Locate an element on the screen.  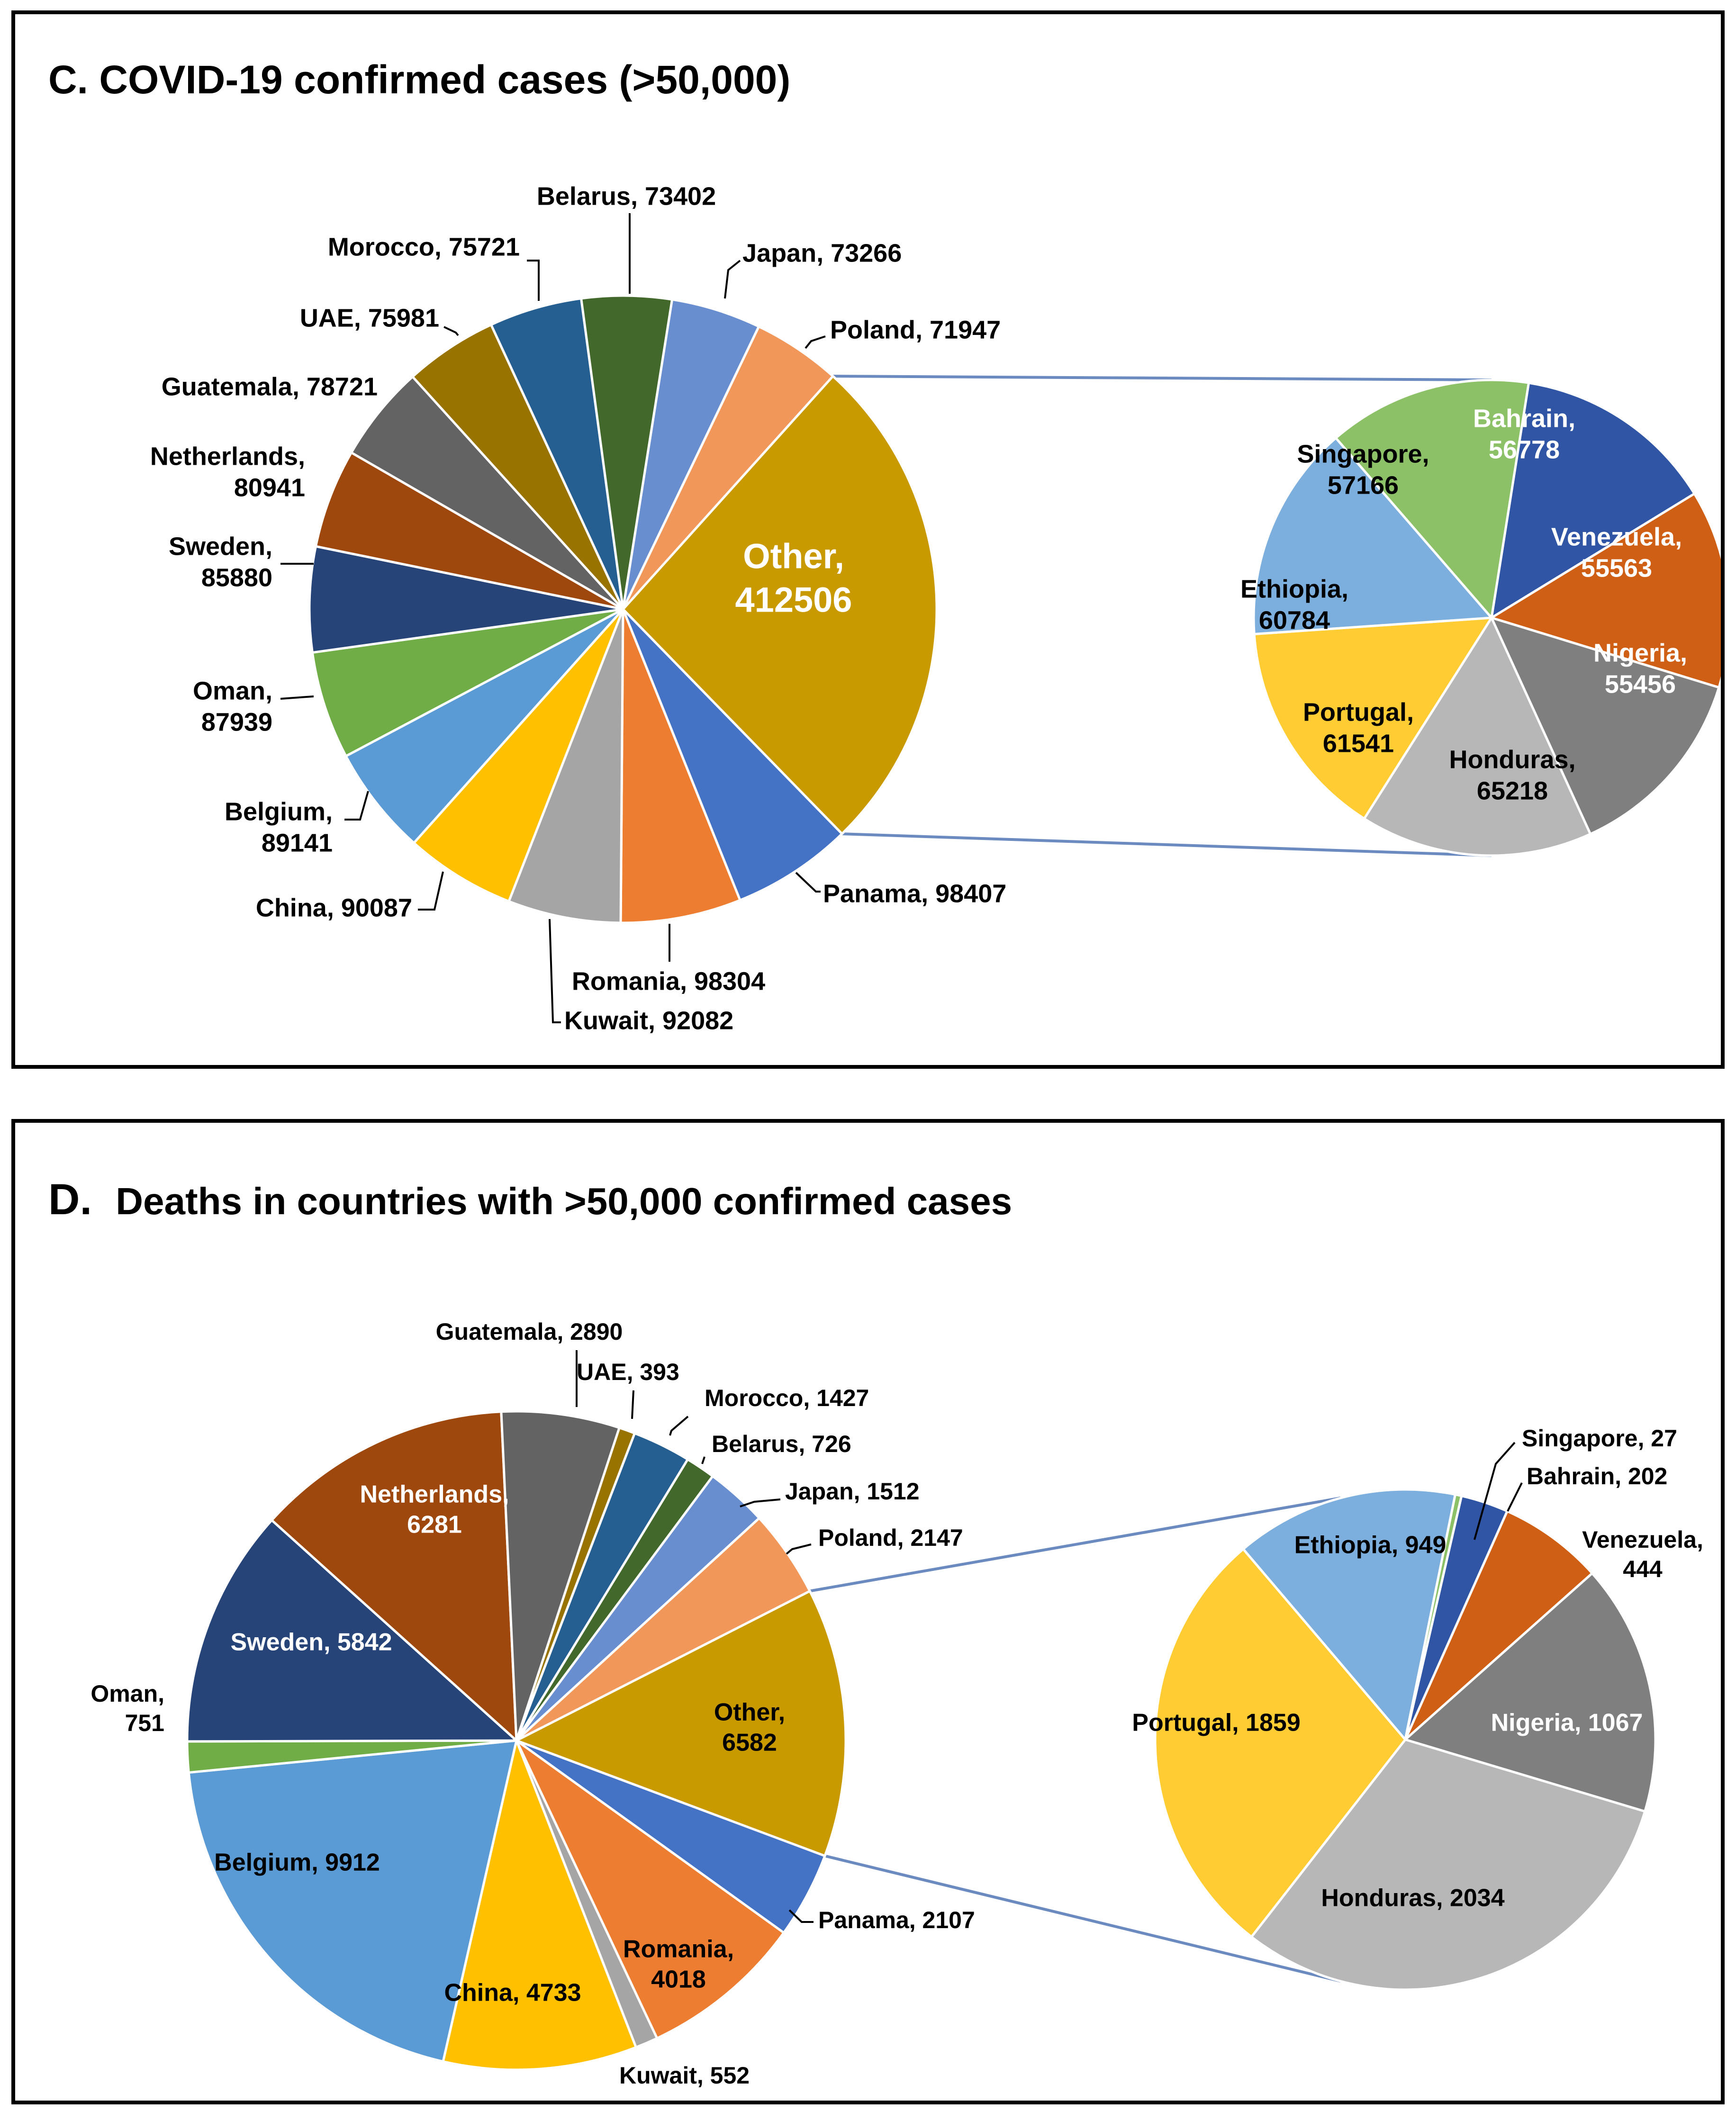
c-label-other: Other, 412506 is located at coordinates (793, 578).